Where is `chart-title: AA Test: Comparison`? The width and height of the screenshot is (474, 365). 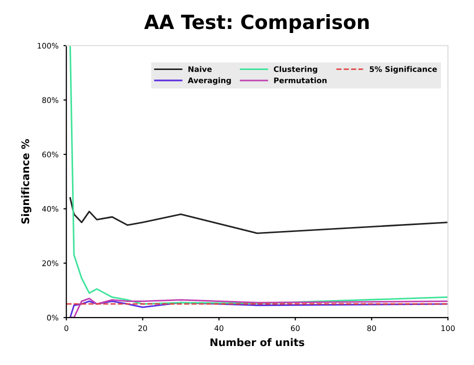
chart-title: AA Test: Comparison is located at coordinates (256, 23).